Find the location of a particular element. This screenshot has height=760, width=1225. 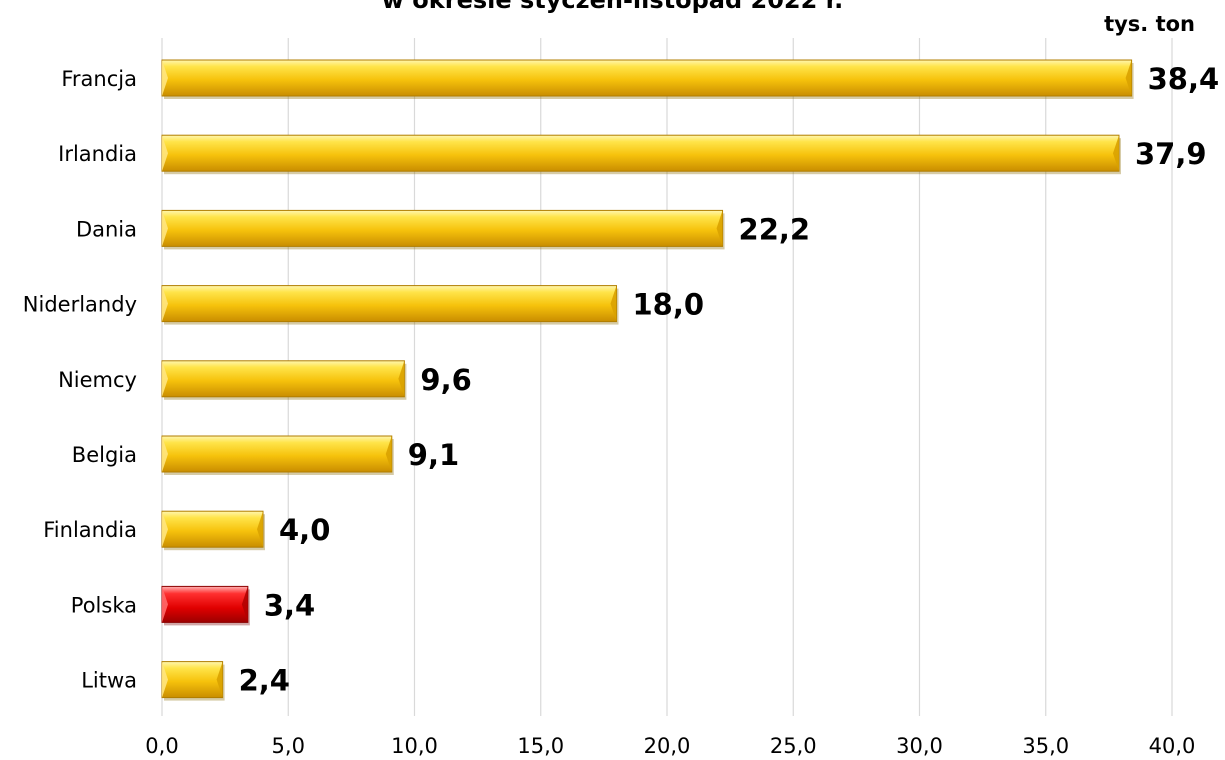

x-tick-label: 10,0 is located at coordinates (414, 746).